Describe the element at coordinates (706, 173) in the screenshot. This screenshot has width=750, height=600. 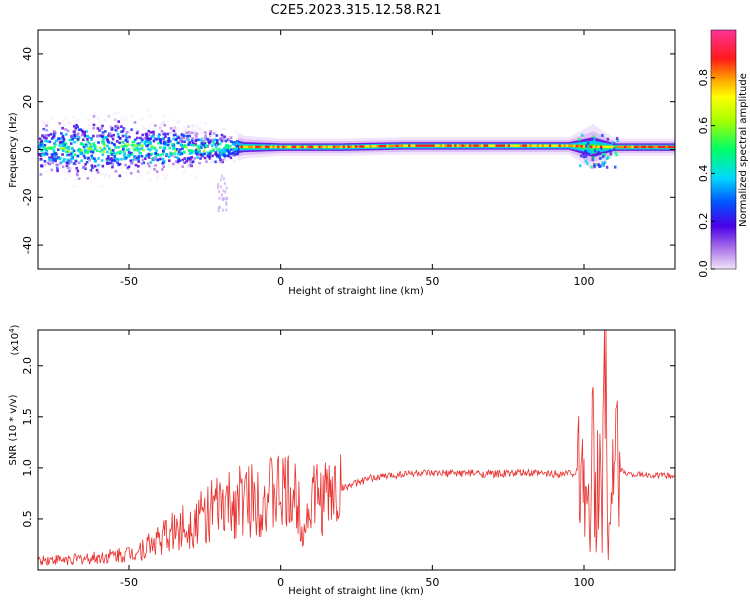
I see `colorbar-ticks: 0.0 0.2 0.4 0.6 0.8` at that location.